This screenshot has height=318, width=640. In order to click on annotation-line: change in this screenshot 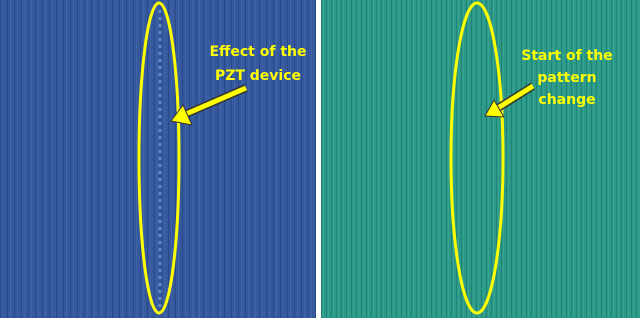, I will do `click(566, 100)`.